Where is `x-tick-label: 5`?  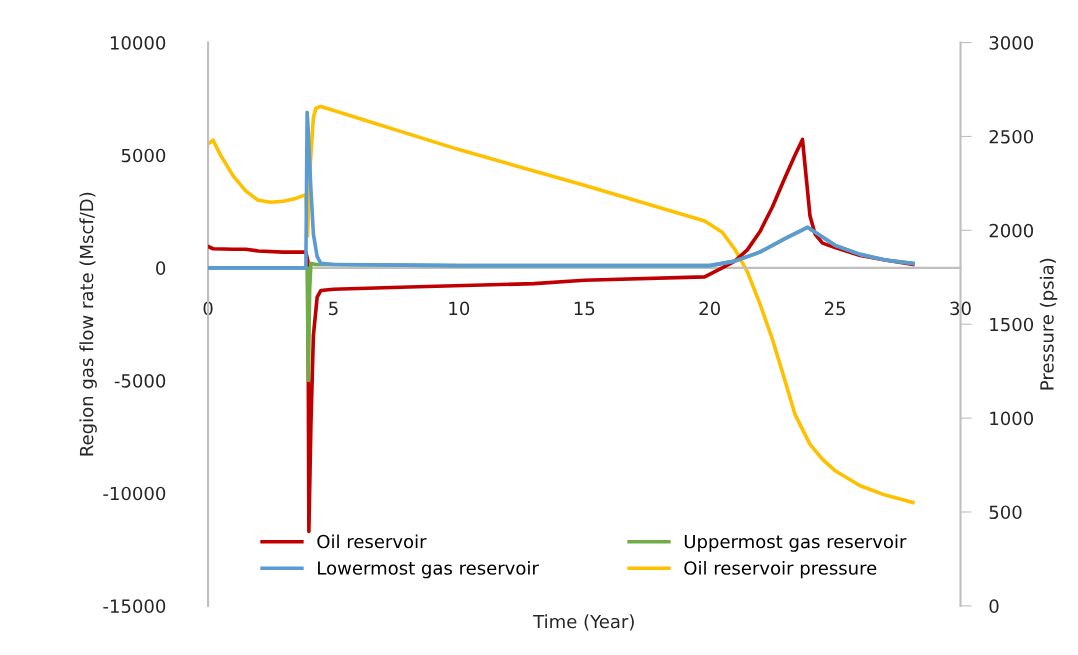
x-tick-label: 5 is located at coordinates (333, 308).